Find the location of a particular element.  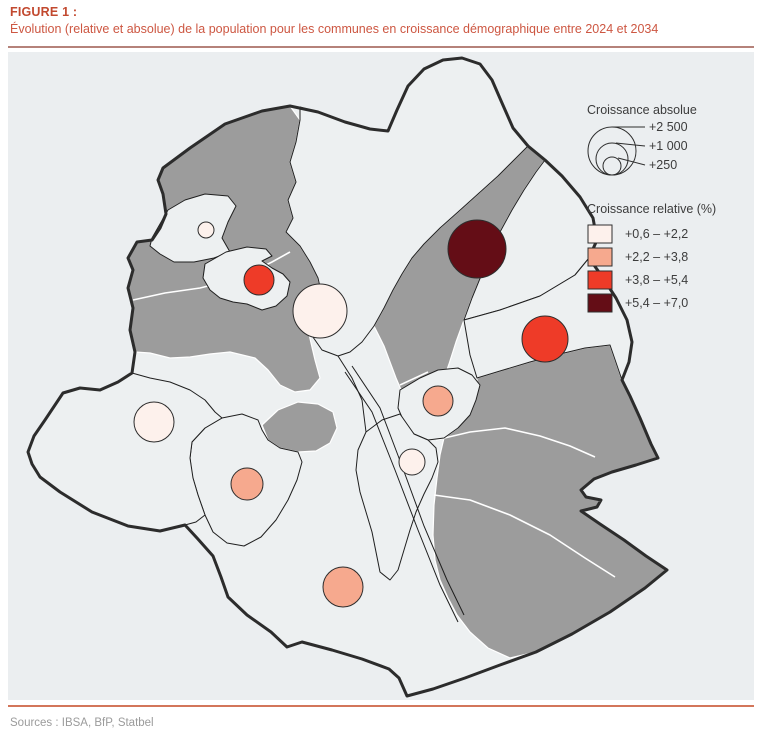

source-note: Sources : IBSA, BfP, Statbel is located at coordinates (82, 723).